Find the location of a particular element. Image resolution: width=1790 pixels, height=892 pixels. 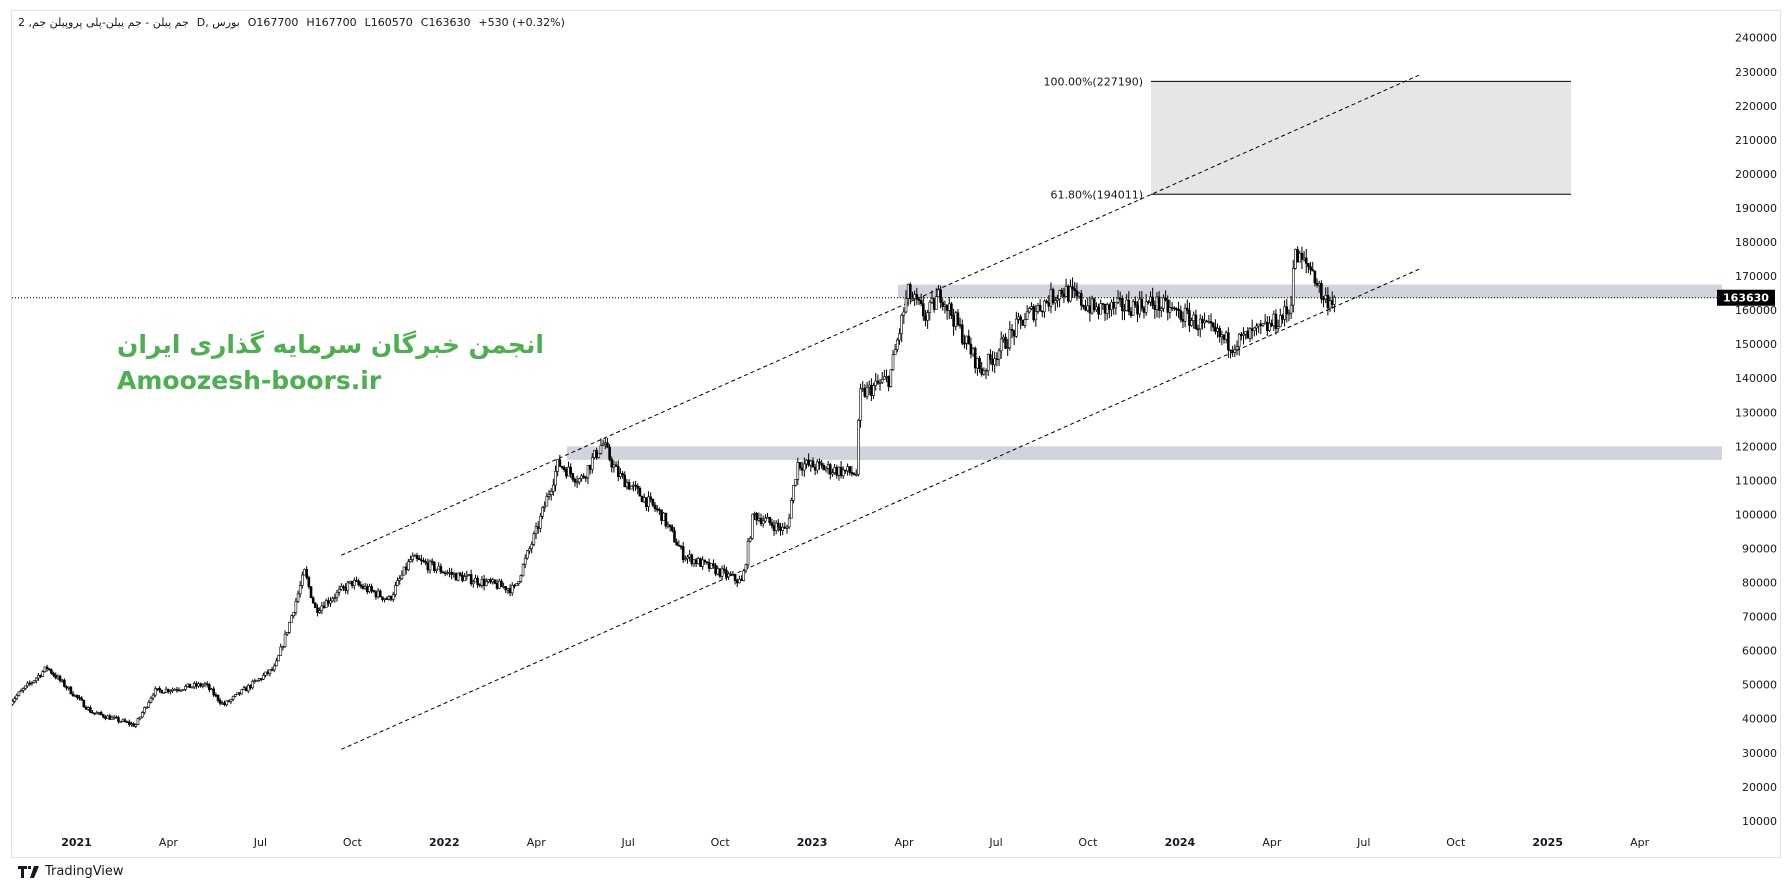

y-tick-label: 30000 is located at coordinates (1759, 753).